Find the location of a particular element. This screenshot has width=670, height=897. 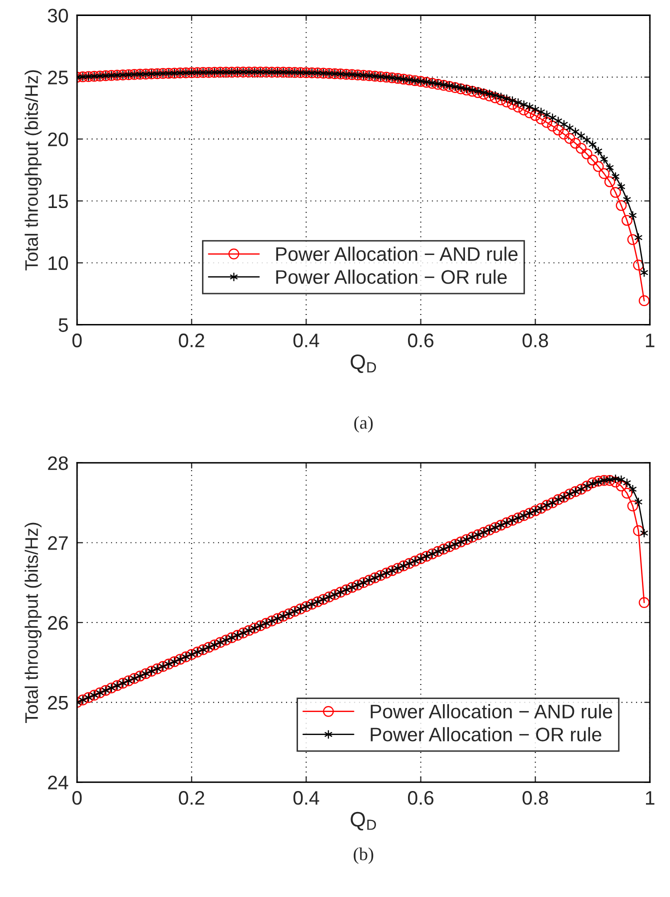

text: (a) is located at coordinates (363, 424).